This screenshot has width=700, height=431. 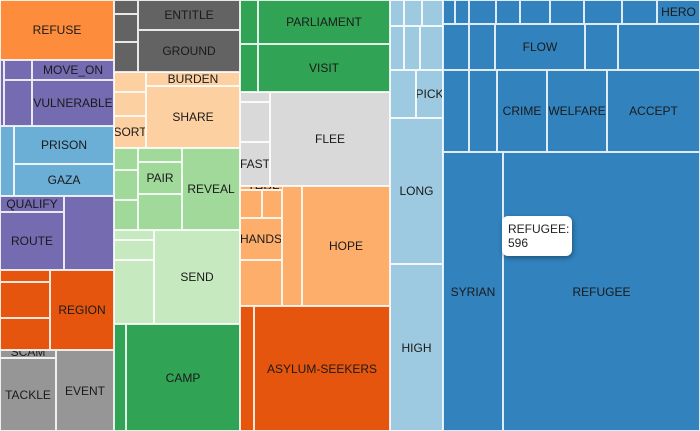 I want to click on treemap-cell-asylum-seekers: ASYLUM-SEEKERS, so click(x=322, y=368).